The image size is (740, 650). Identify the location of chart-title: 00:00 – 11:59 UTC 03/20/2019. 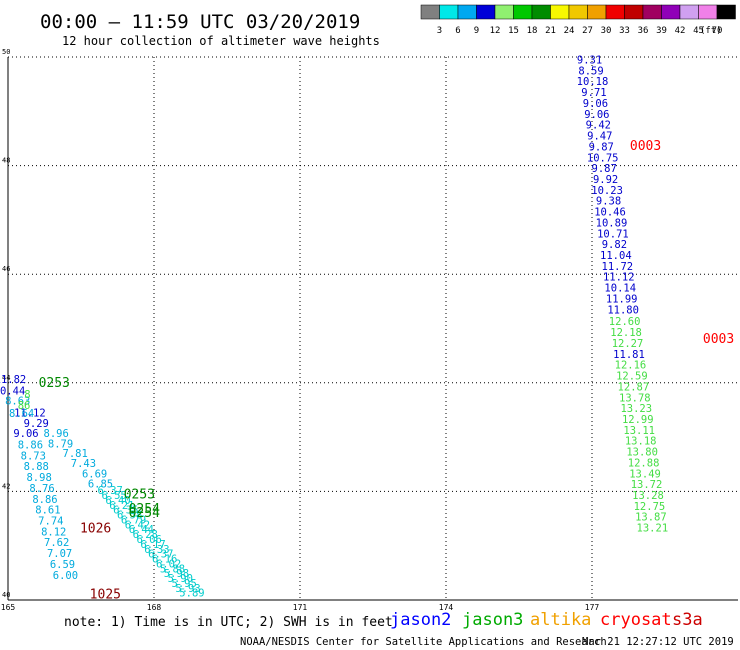
(200, 22).